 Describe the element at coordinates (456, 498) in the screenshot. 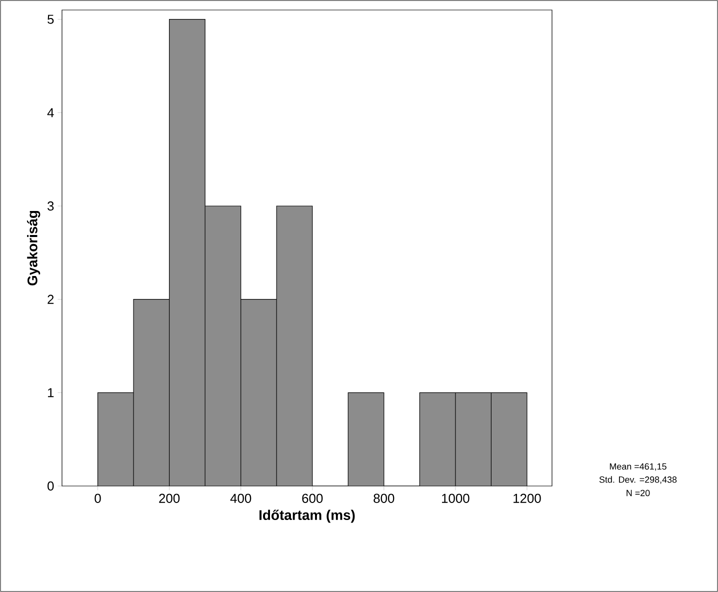

I see `x-tick-label: 1000` at that location.